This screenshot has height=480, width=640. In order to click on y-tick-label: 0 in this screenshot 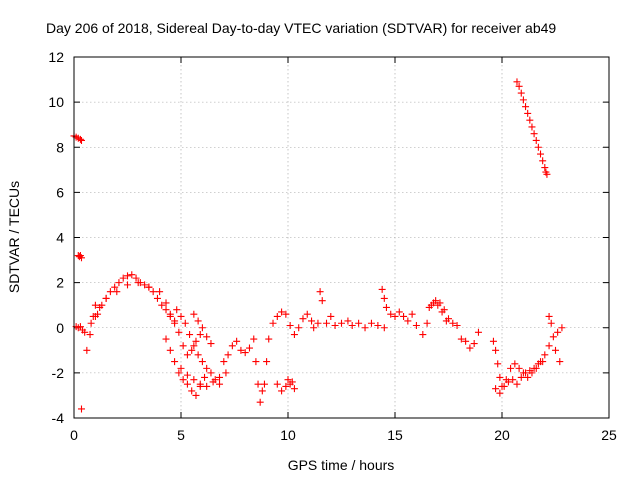, I will do `click(60, 328)`.